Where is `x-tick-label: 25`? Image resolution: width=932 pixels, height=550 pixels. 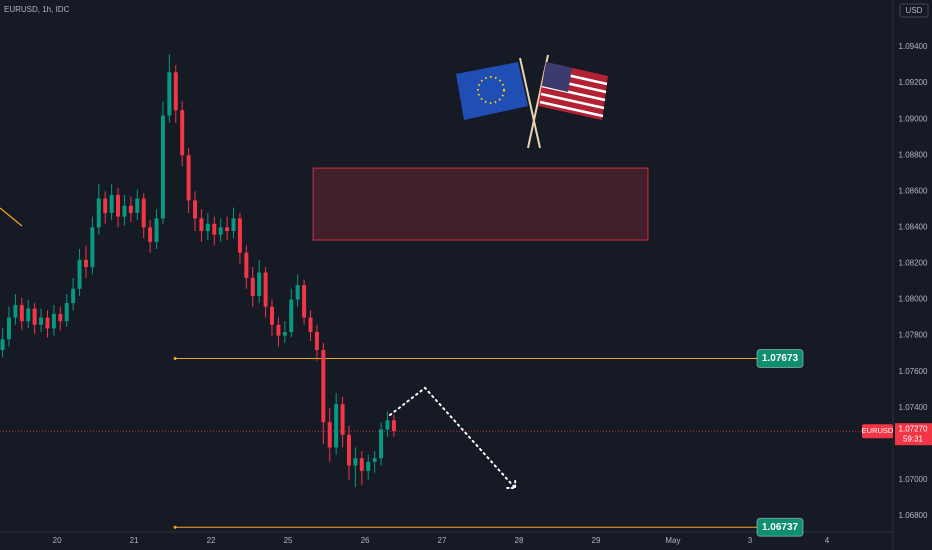
x-tick-label: 25 is located at coordinates (288, 540).